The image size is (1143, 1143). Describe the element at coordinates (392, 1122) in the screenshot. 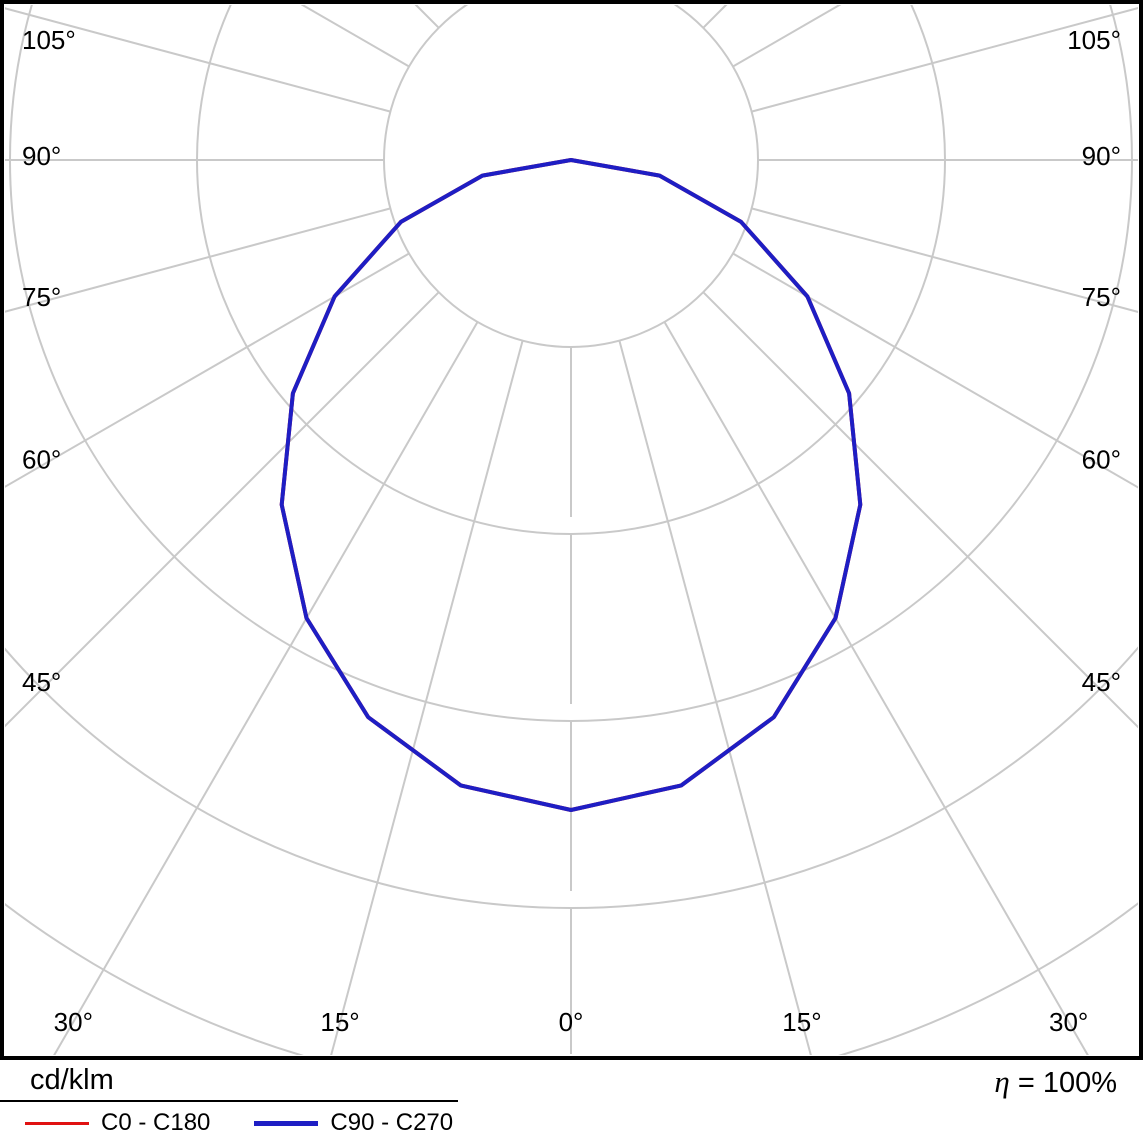

I see `legend-label-c90: C90 - C270` at that location.